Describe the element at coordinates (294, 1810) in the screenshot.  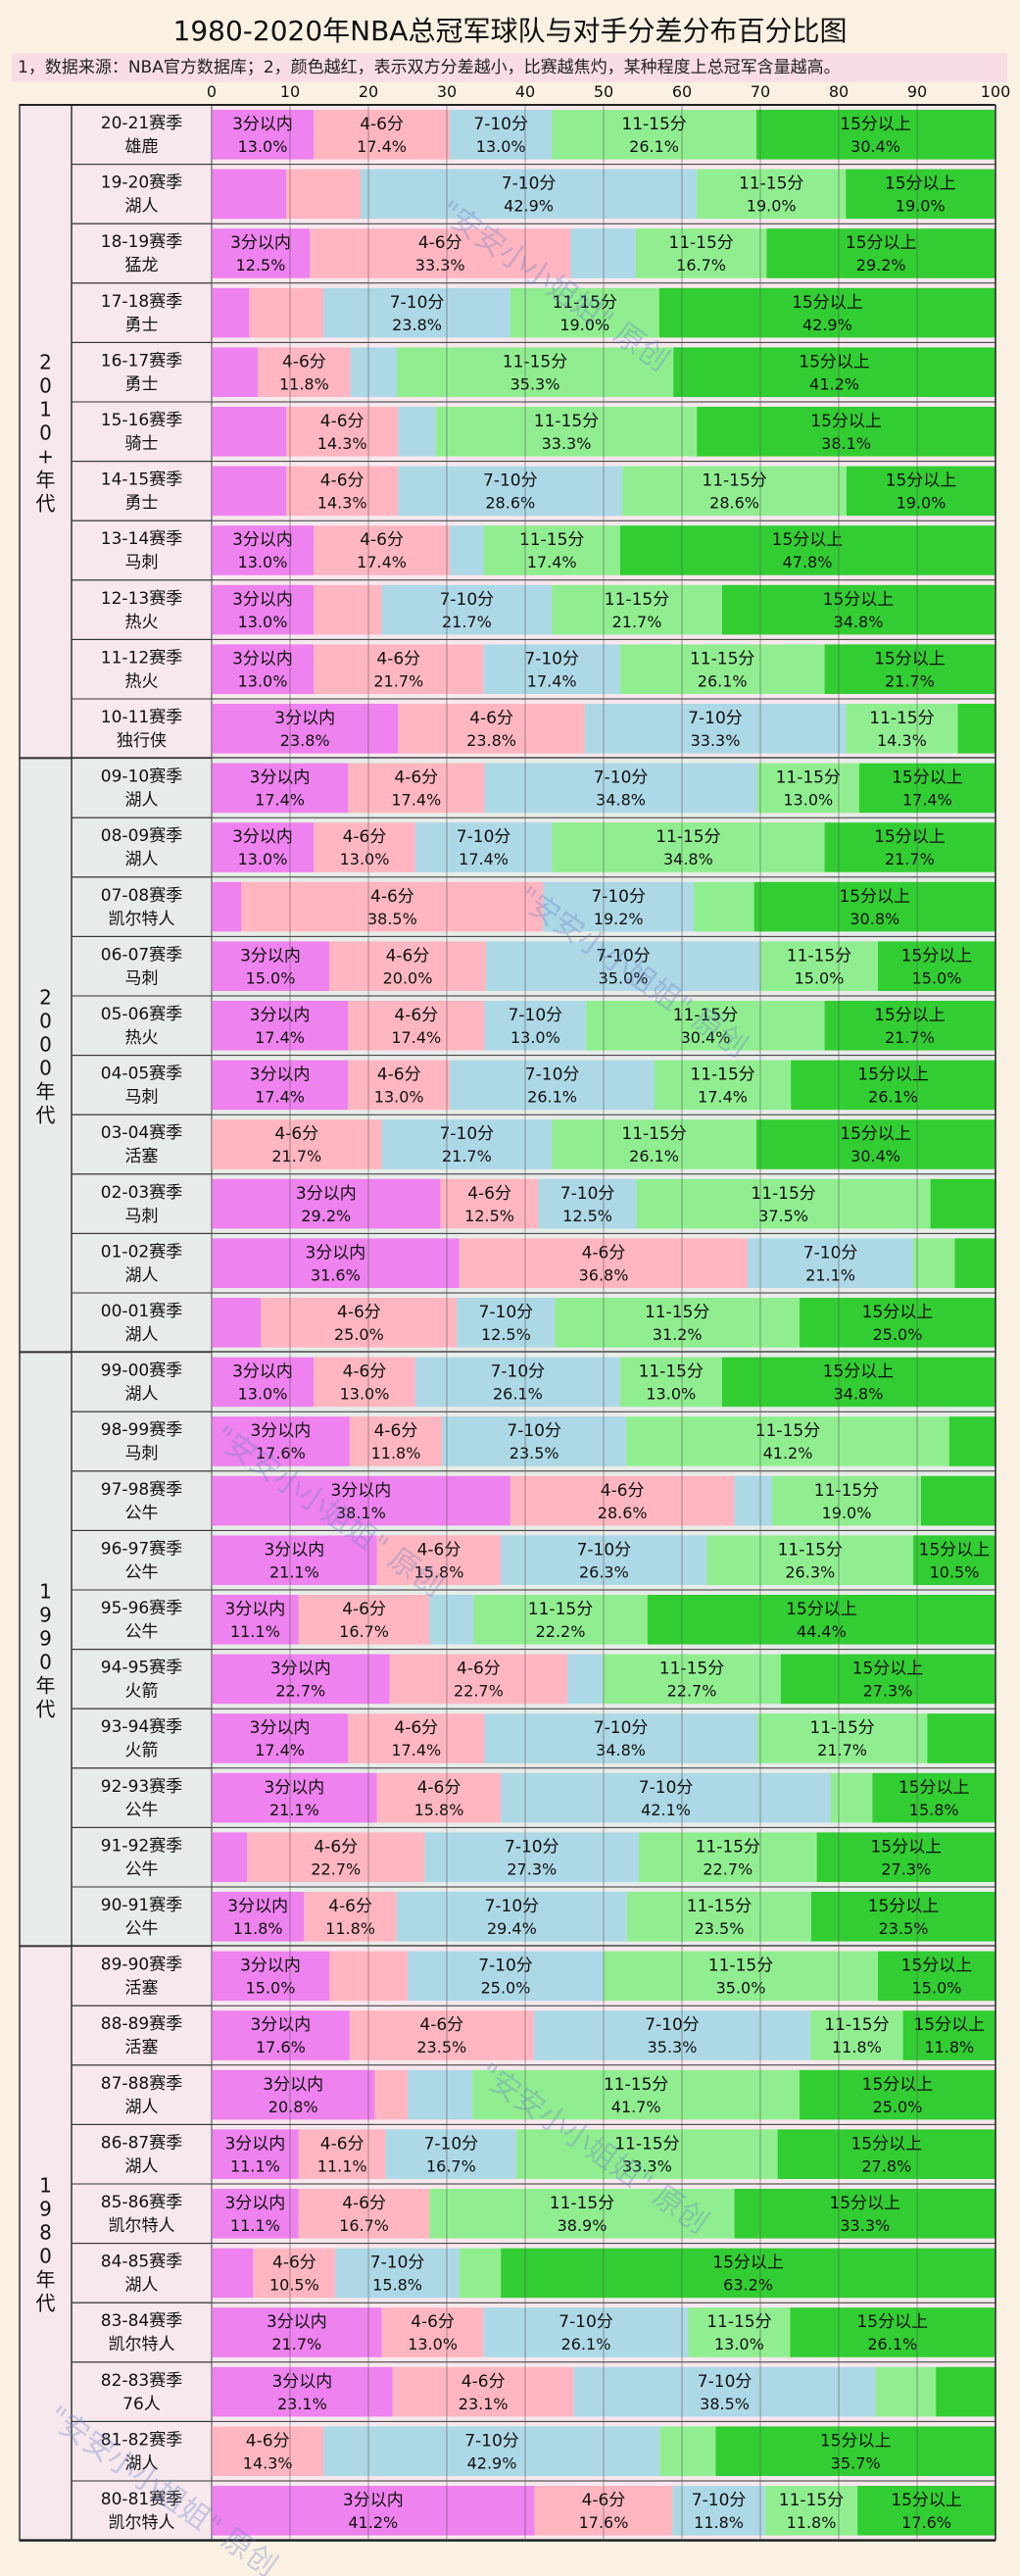
I see `data-label: 21.1%` at that location.